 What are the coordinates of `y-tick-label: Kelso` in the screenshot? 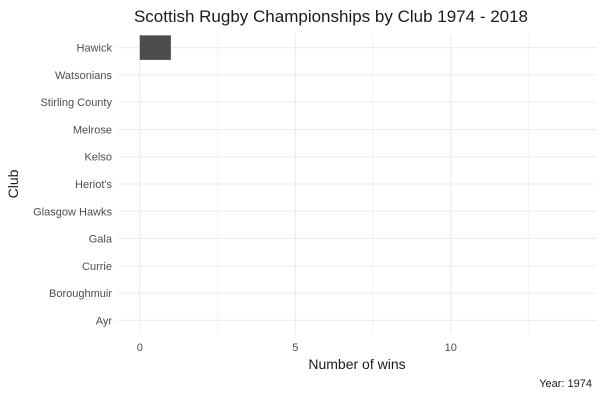 It's located at (98, 158).